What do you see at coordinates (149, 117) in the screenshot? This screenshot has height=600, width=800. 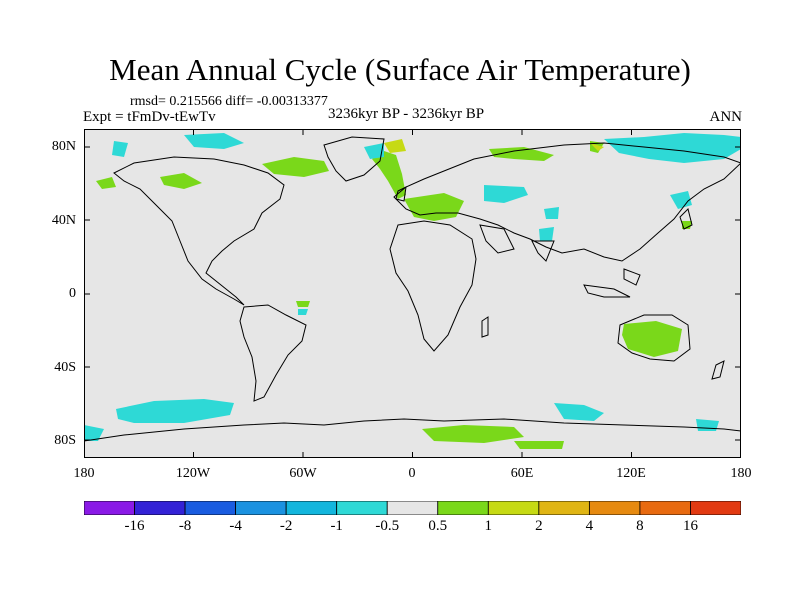 I see `experiment-label: Expt = tFmDv-tEwTv` at bounding box center [149, 117].